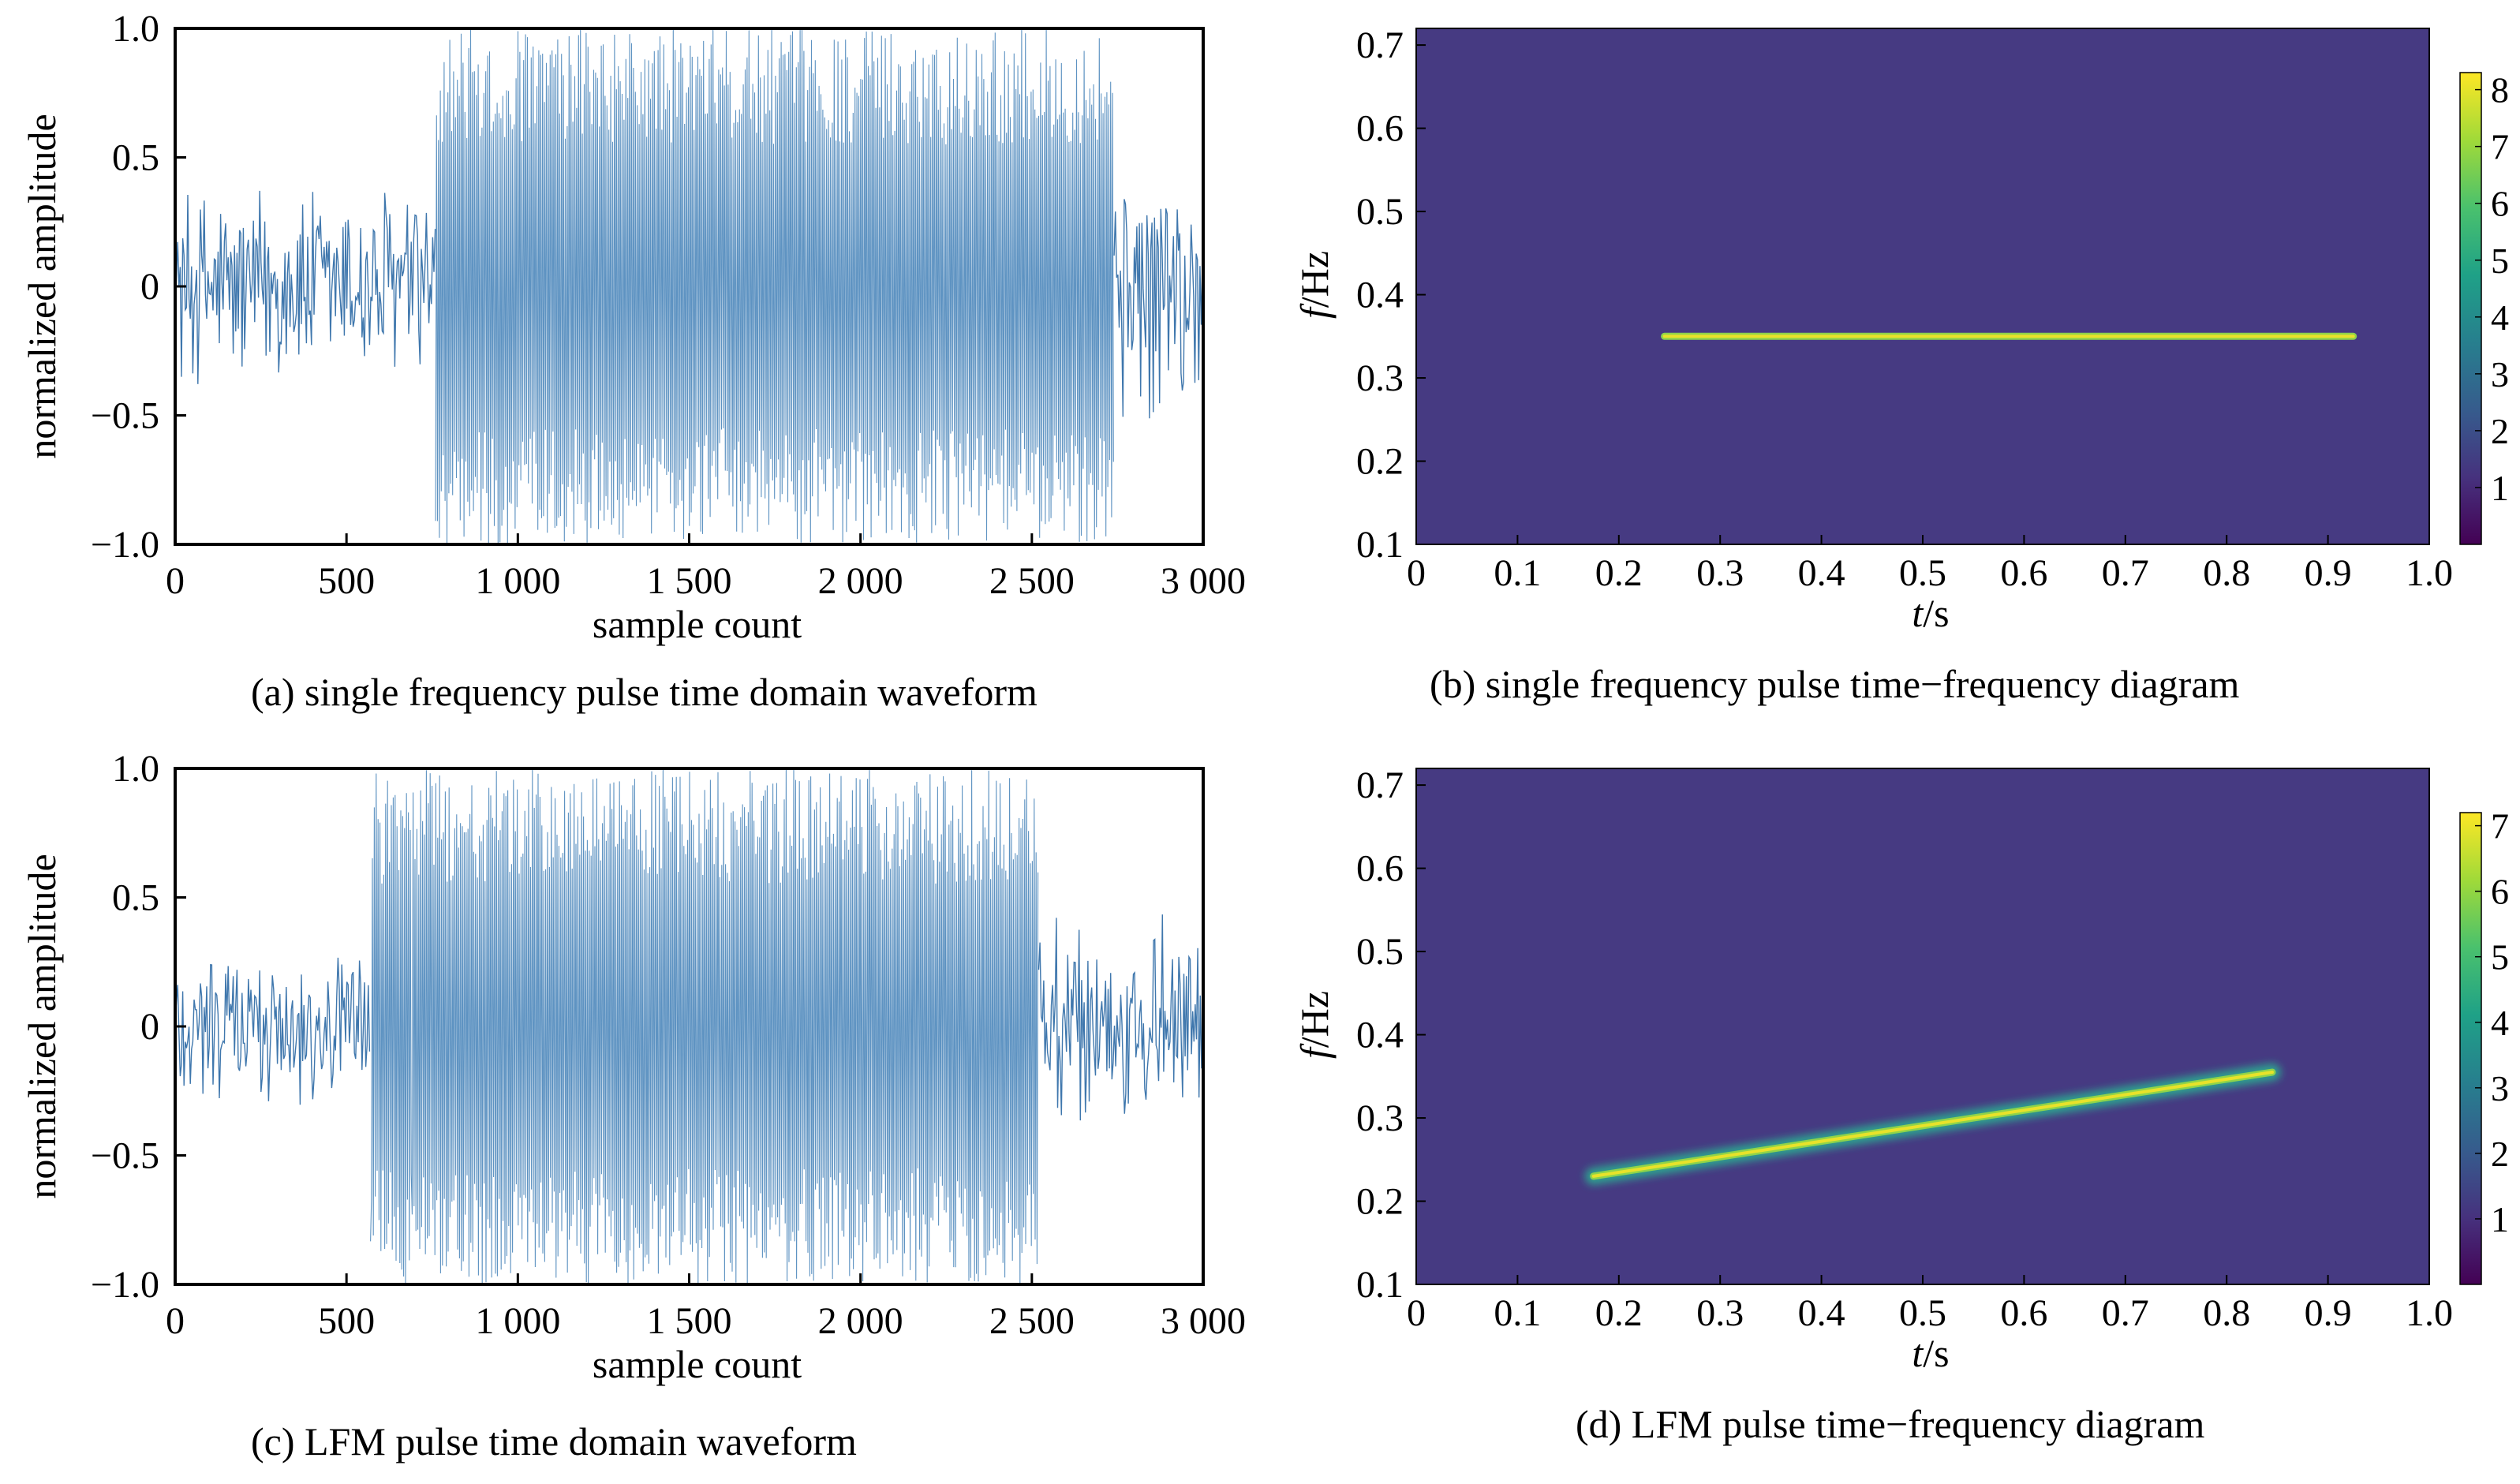 The height and width of the screenshot is (1484, 2520). Describe the element at coordinates (1890, 1424) in the screenshot. I see `caption-d: (d) LFM pulse time−frequency diagram` at that location.